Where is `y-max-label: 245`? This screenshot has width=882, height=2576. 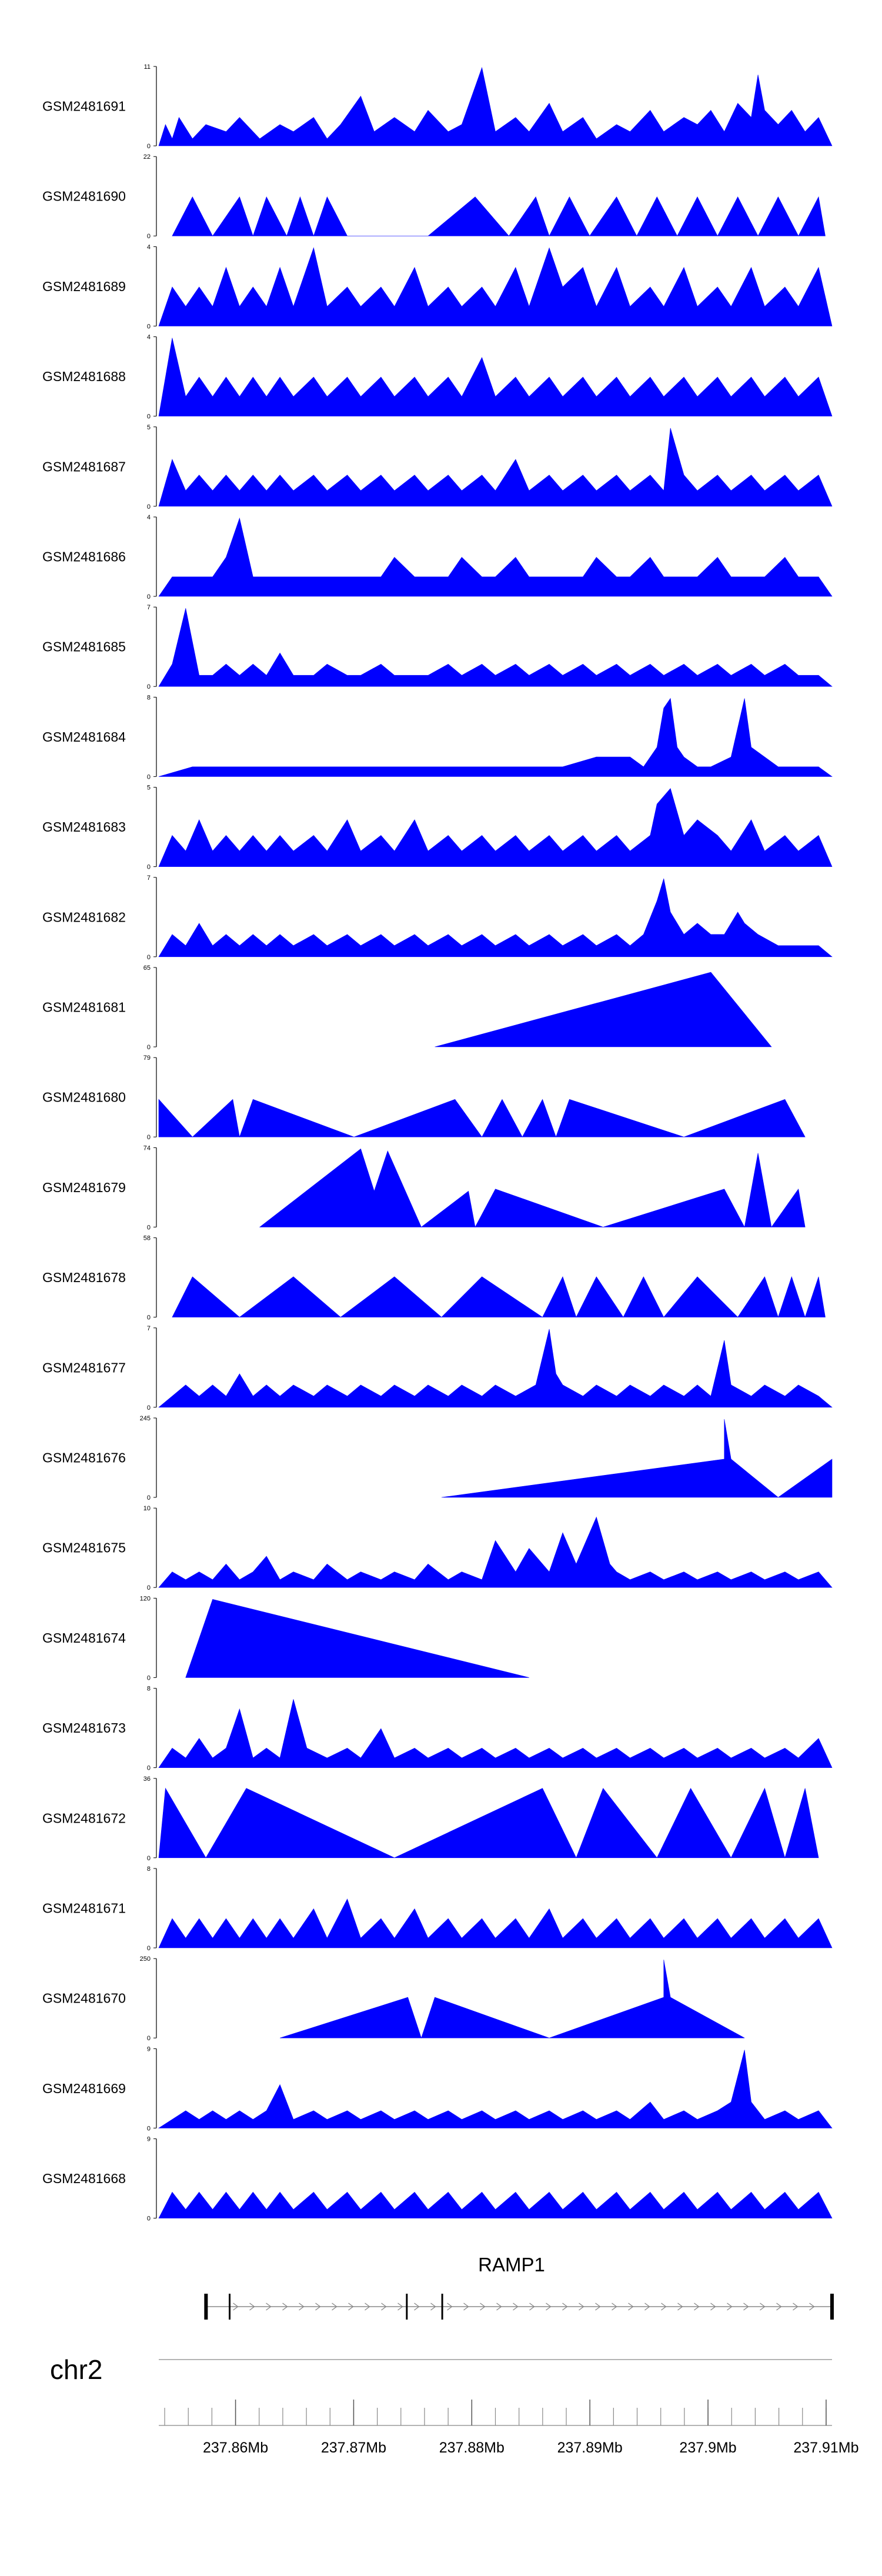
y-max-label: 245 is located at coordinates (145, 1418).